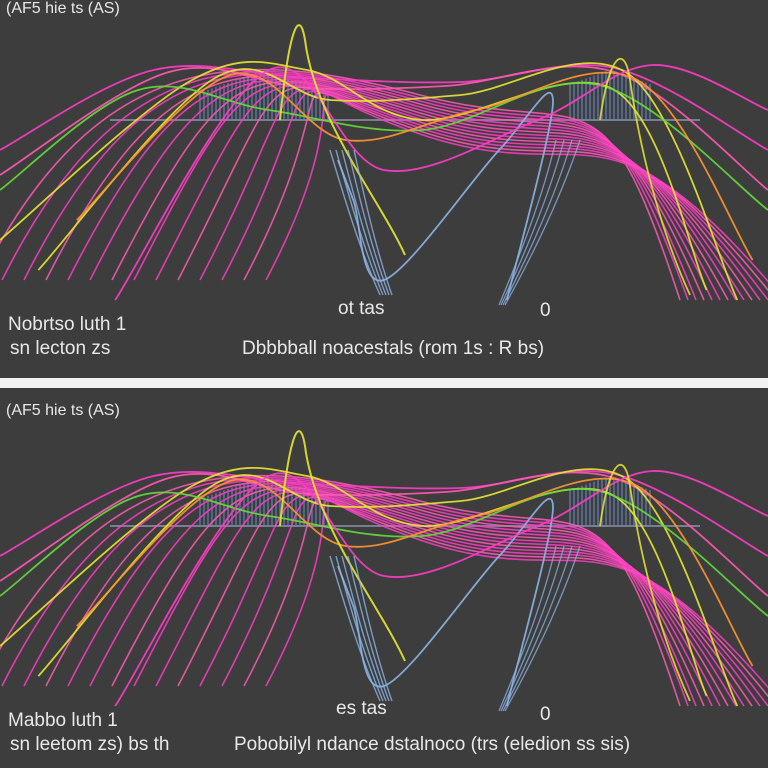 This screenshot has width=768, height=768. What do you see at coordinates (545, 310) in the screenshot?
I see `right-label-top: 0` at bounding box center [545, 310].